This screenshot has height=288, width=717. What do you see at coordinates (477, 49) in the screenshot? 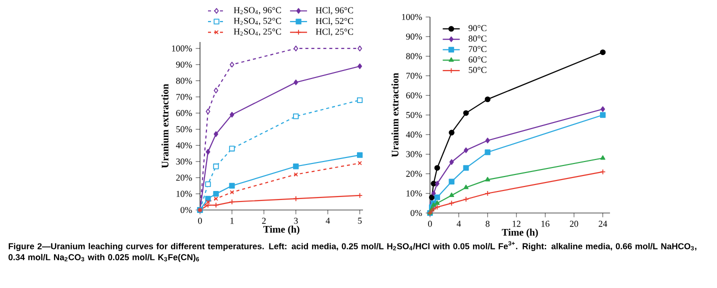
I see `legend-label: 70°C` at bounding box center [477, 49].